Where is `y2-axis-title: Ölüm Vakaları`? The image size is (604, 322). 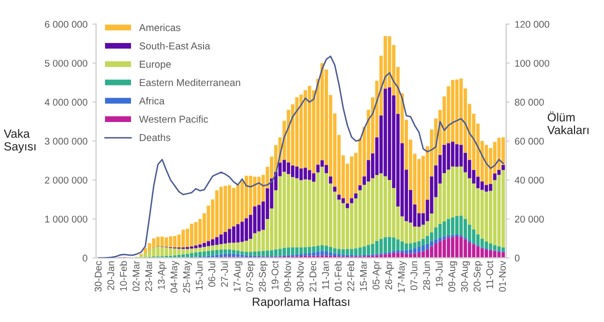 y2-axis-title: Ölüm Vakaları is located at coordinates (567, 122).